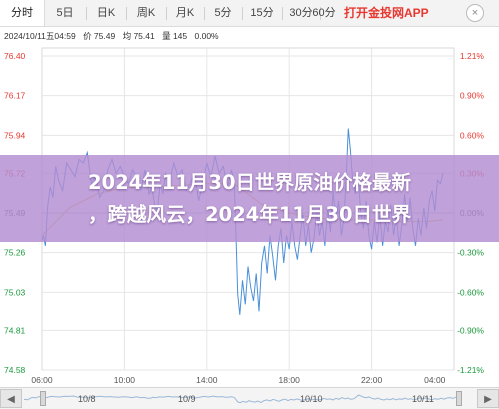 The width and height of the screenshot is (499, 409). What do you see at coordinates (249, 214) in the screenshot?
I see `headline-line-2: ，跨越风云，2024年11月30日世界` at bounding box center [249, 214].